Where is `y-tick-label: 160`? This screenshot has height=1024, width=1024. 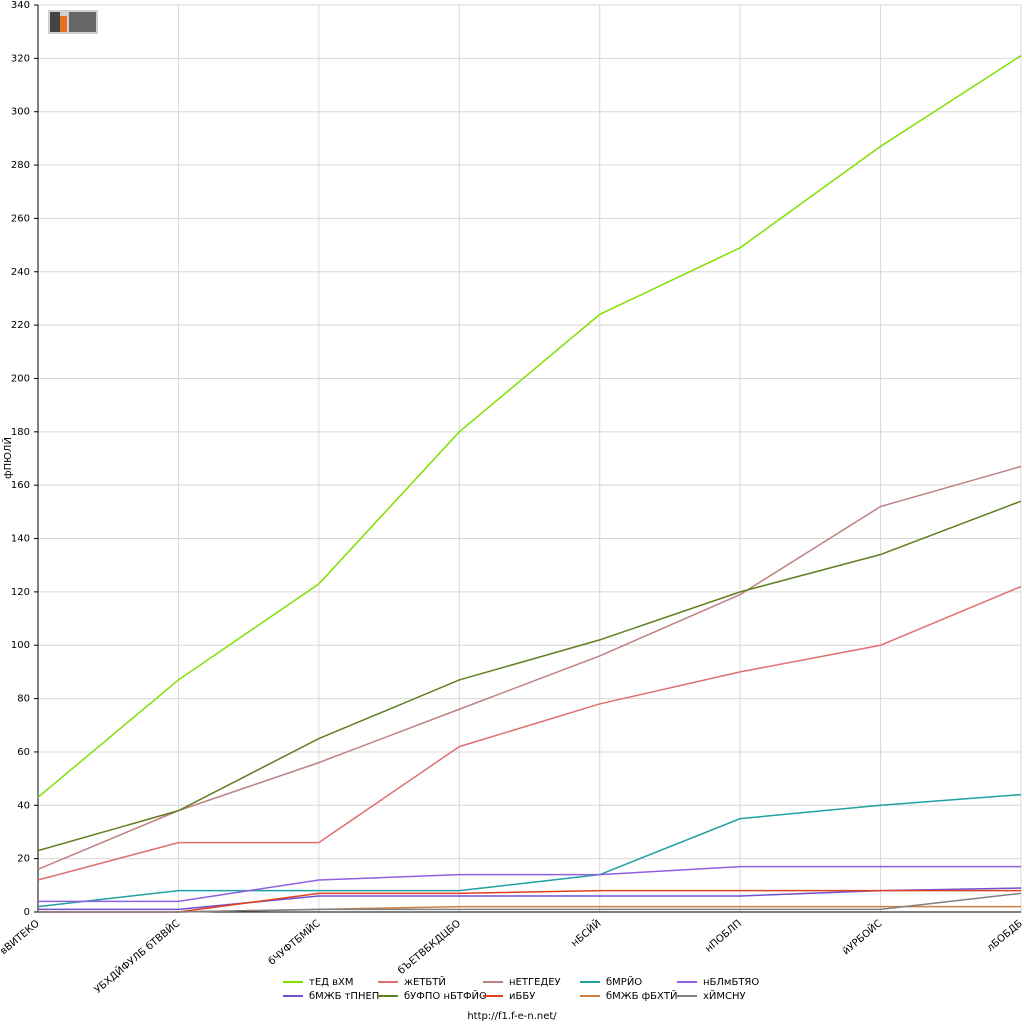
y-tick-label: 160 is located at coordinates (20, 485).